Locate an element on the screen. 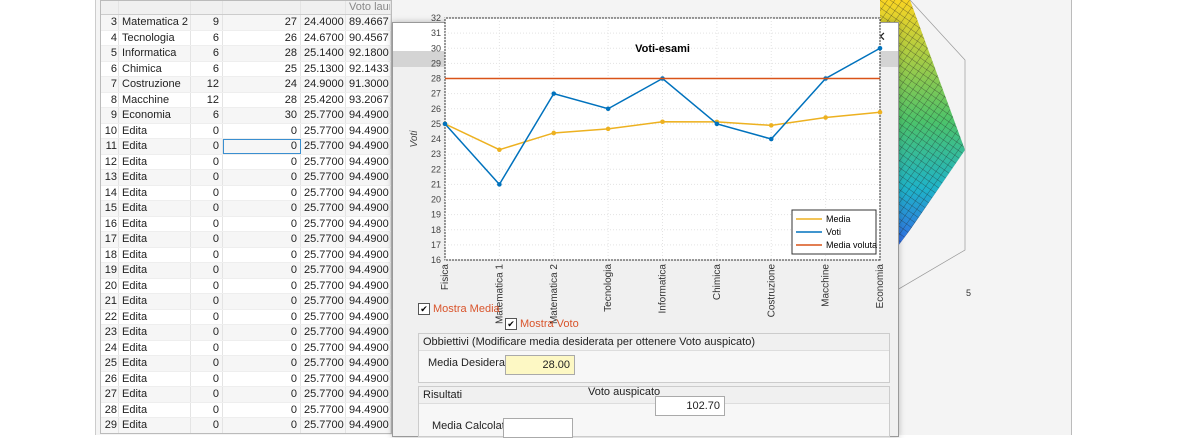 This screenshot has width=1180, height=438. media-desiderata-input is located at coordinates (540, 365).